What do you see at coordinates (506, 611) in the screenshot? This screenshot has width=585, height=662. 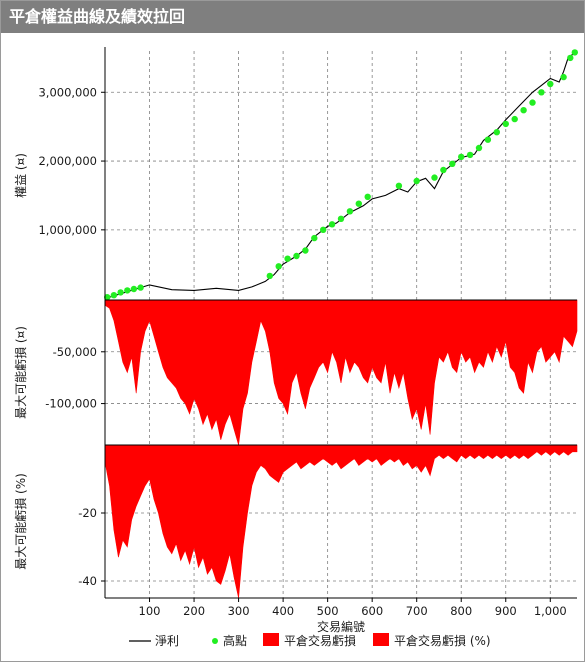 I see `x-tick-label: 900` at bounding box center [506, 611].